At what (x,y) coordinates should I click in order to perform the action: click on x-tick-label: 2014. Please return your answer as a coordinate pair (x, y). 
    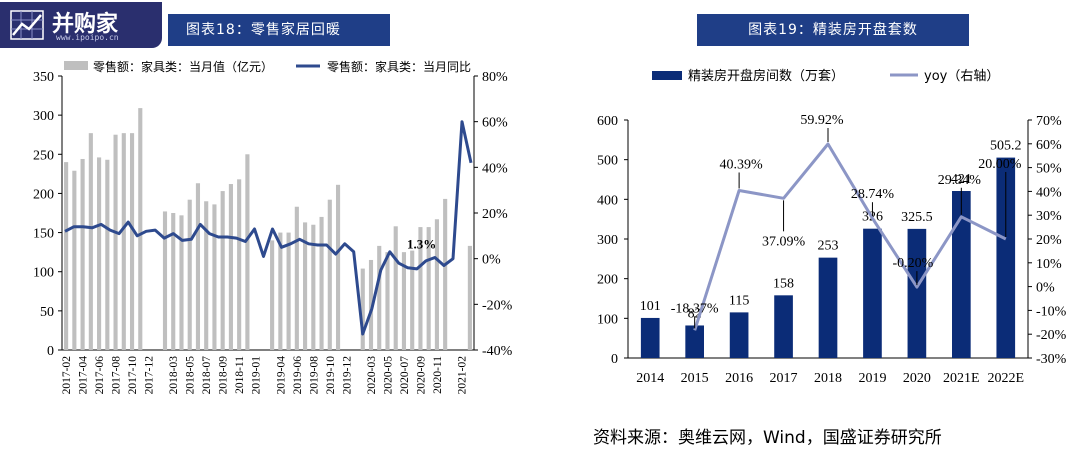
    Looking at the image, I should click on (650, 378).